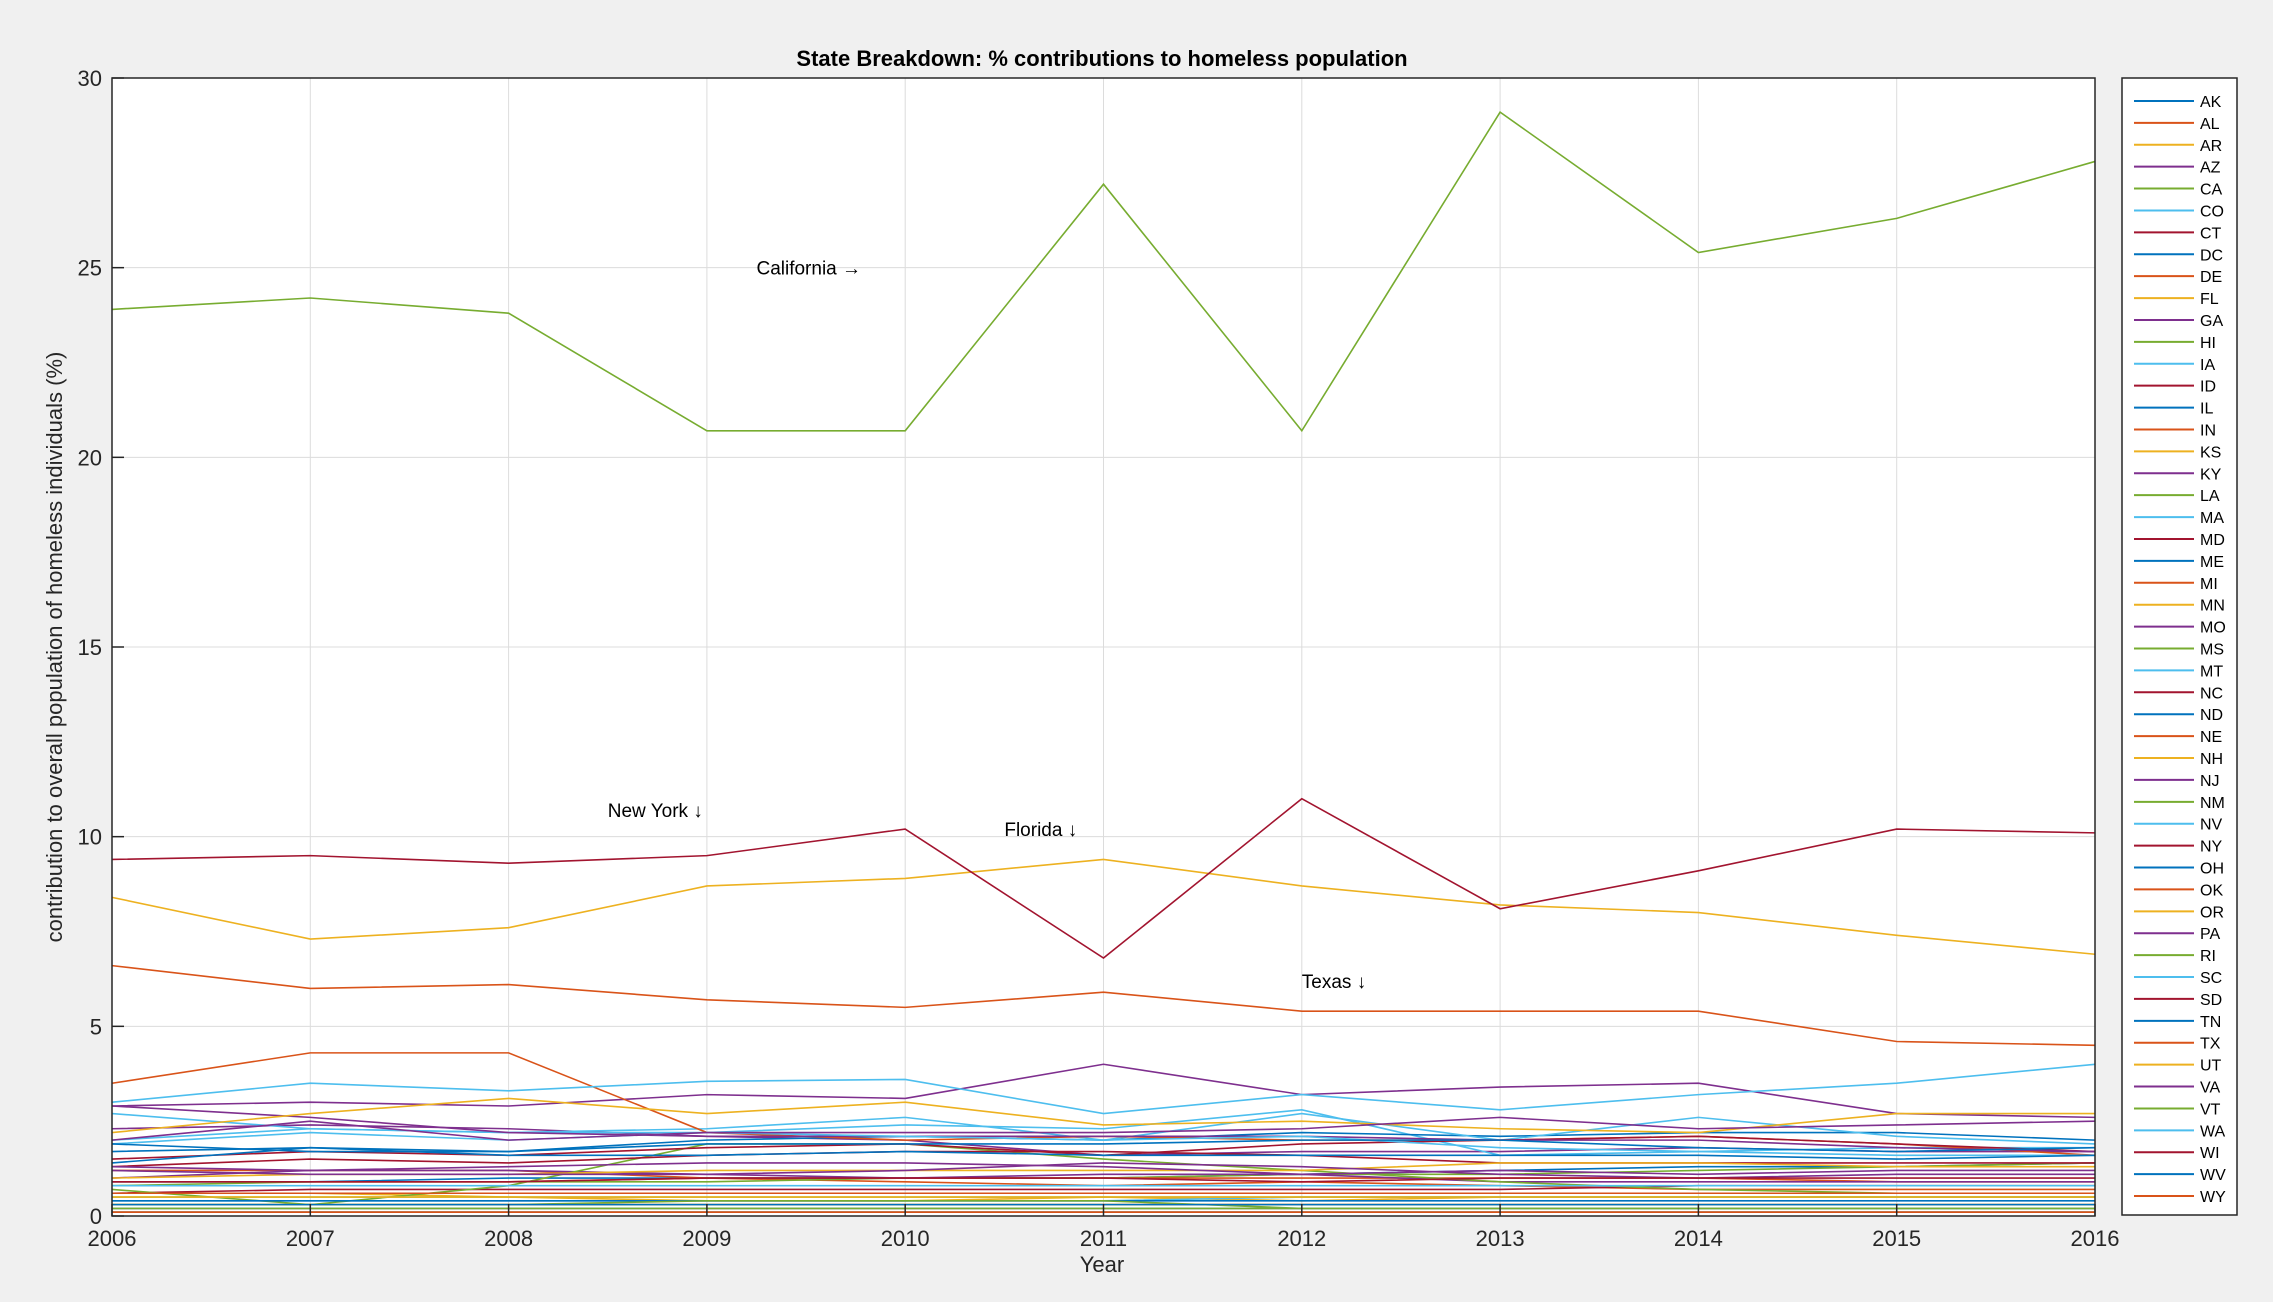  I want to click on legend-label-ak: AK, so click(2211, 102).